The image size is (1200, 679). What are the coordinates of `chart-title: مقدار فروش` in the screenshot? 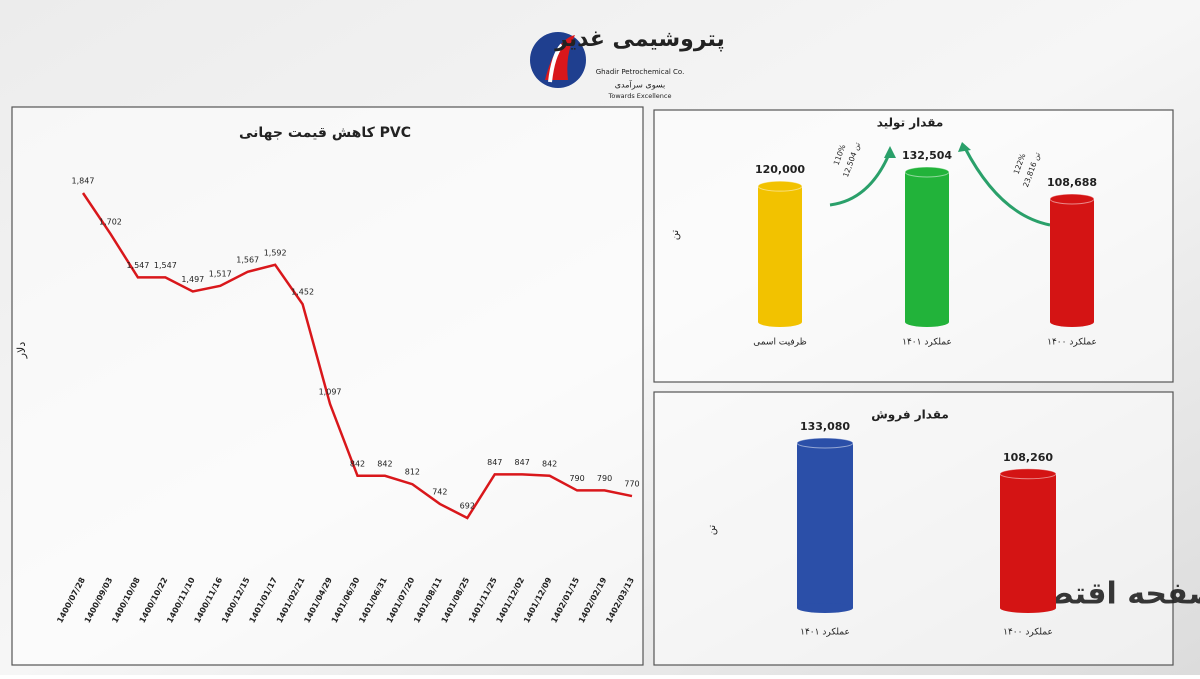 It's located at (910, 415).